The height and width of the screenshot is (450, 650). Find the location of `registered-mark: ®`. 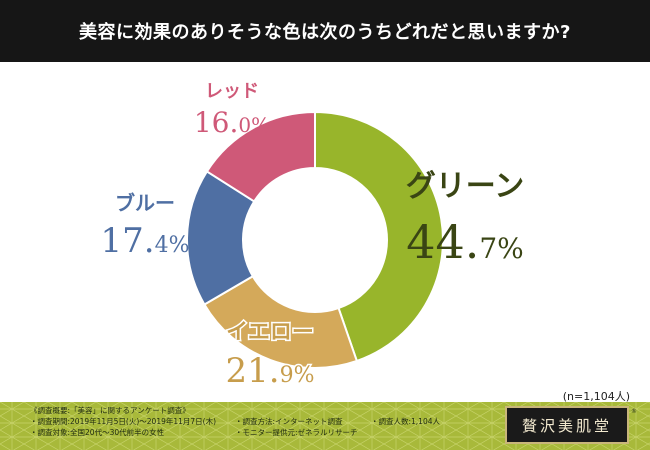

registered-mark: ® is located at coordinates (634, 411).